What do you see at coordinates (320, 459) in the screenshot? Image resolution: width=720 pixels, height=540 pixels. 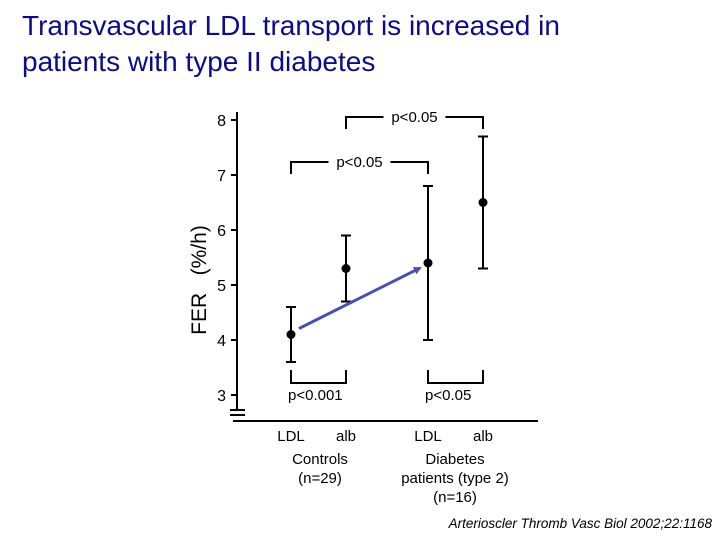 I see `x-group-label: Controls` at bounding box center [320, 459].